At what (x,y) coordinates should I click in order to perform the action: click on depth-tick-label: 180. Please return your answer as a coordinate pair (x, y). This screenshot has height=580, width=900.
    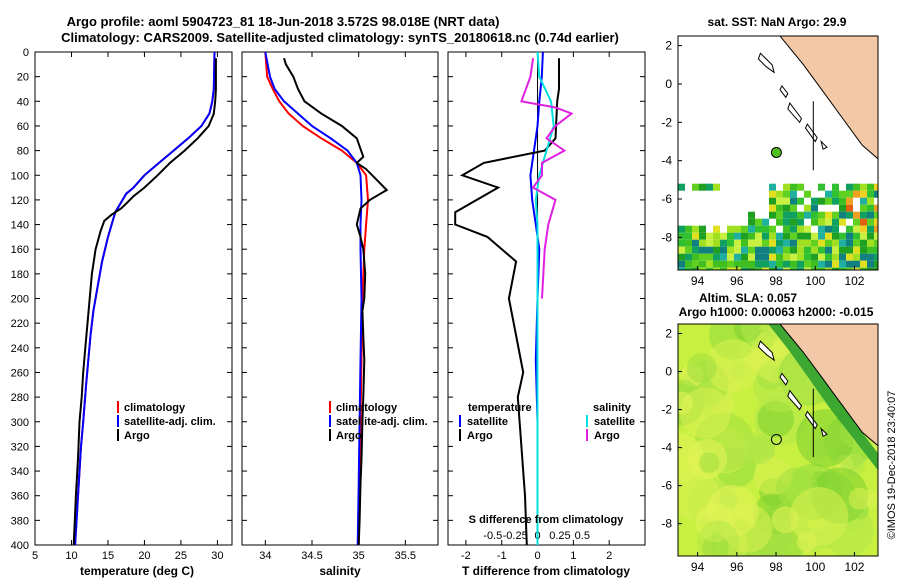
    Looking at the image, I should click on (20, 275).